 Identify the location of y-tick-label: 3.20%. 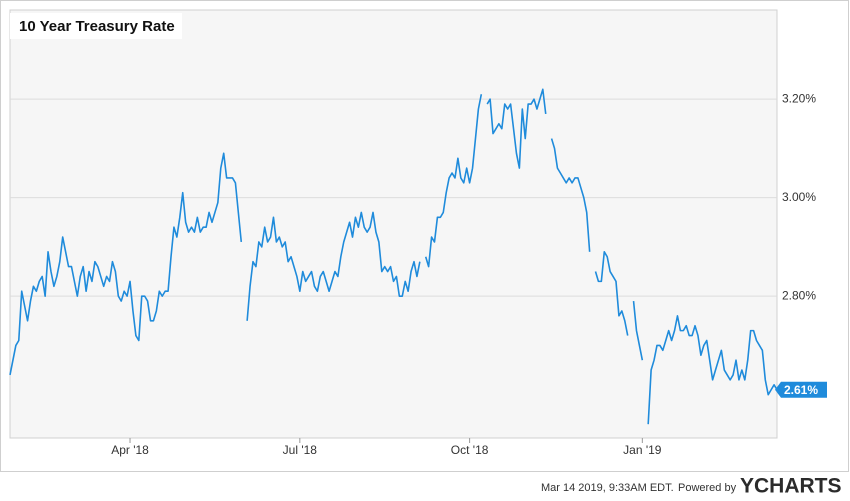
(799, 98).